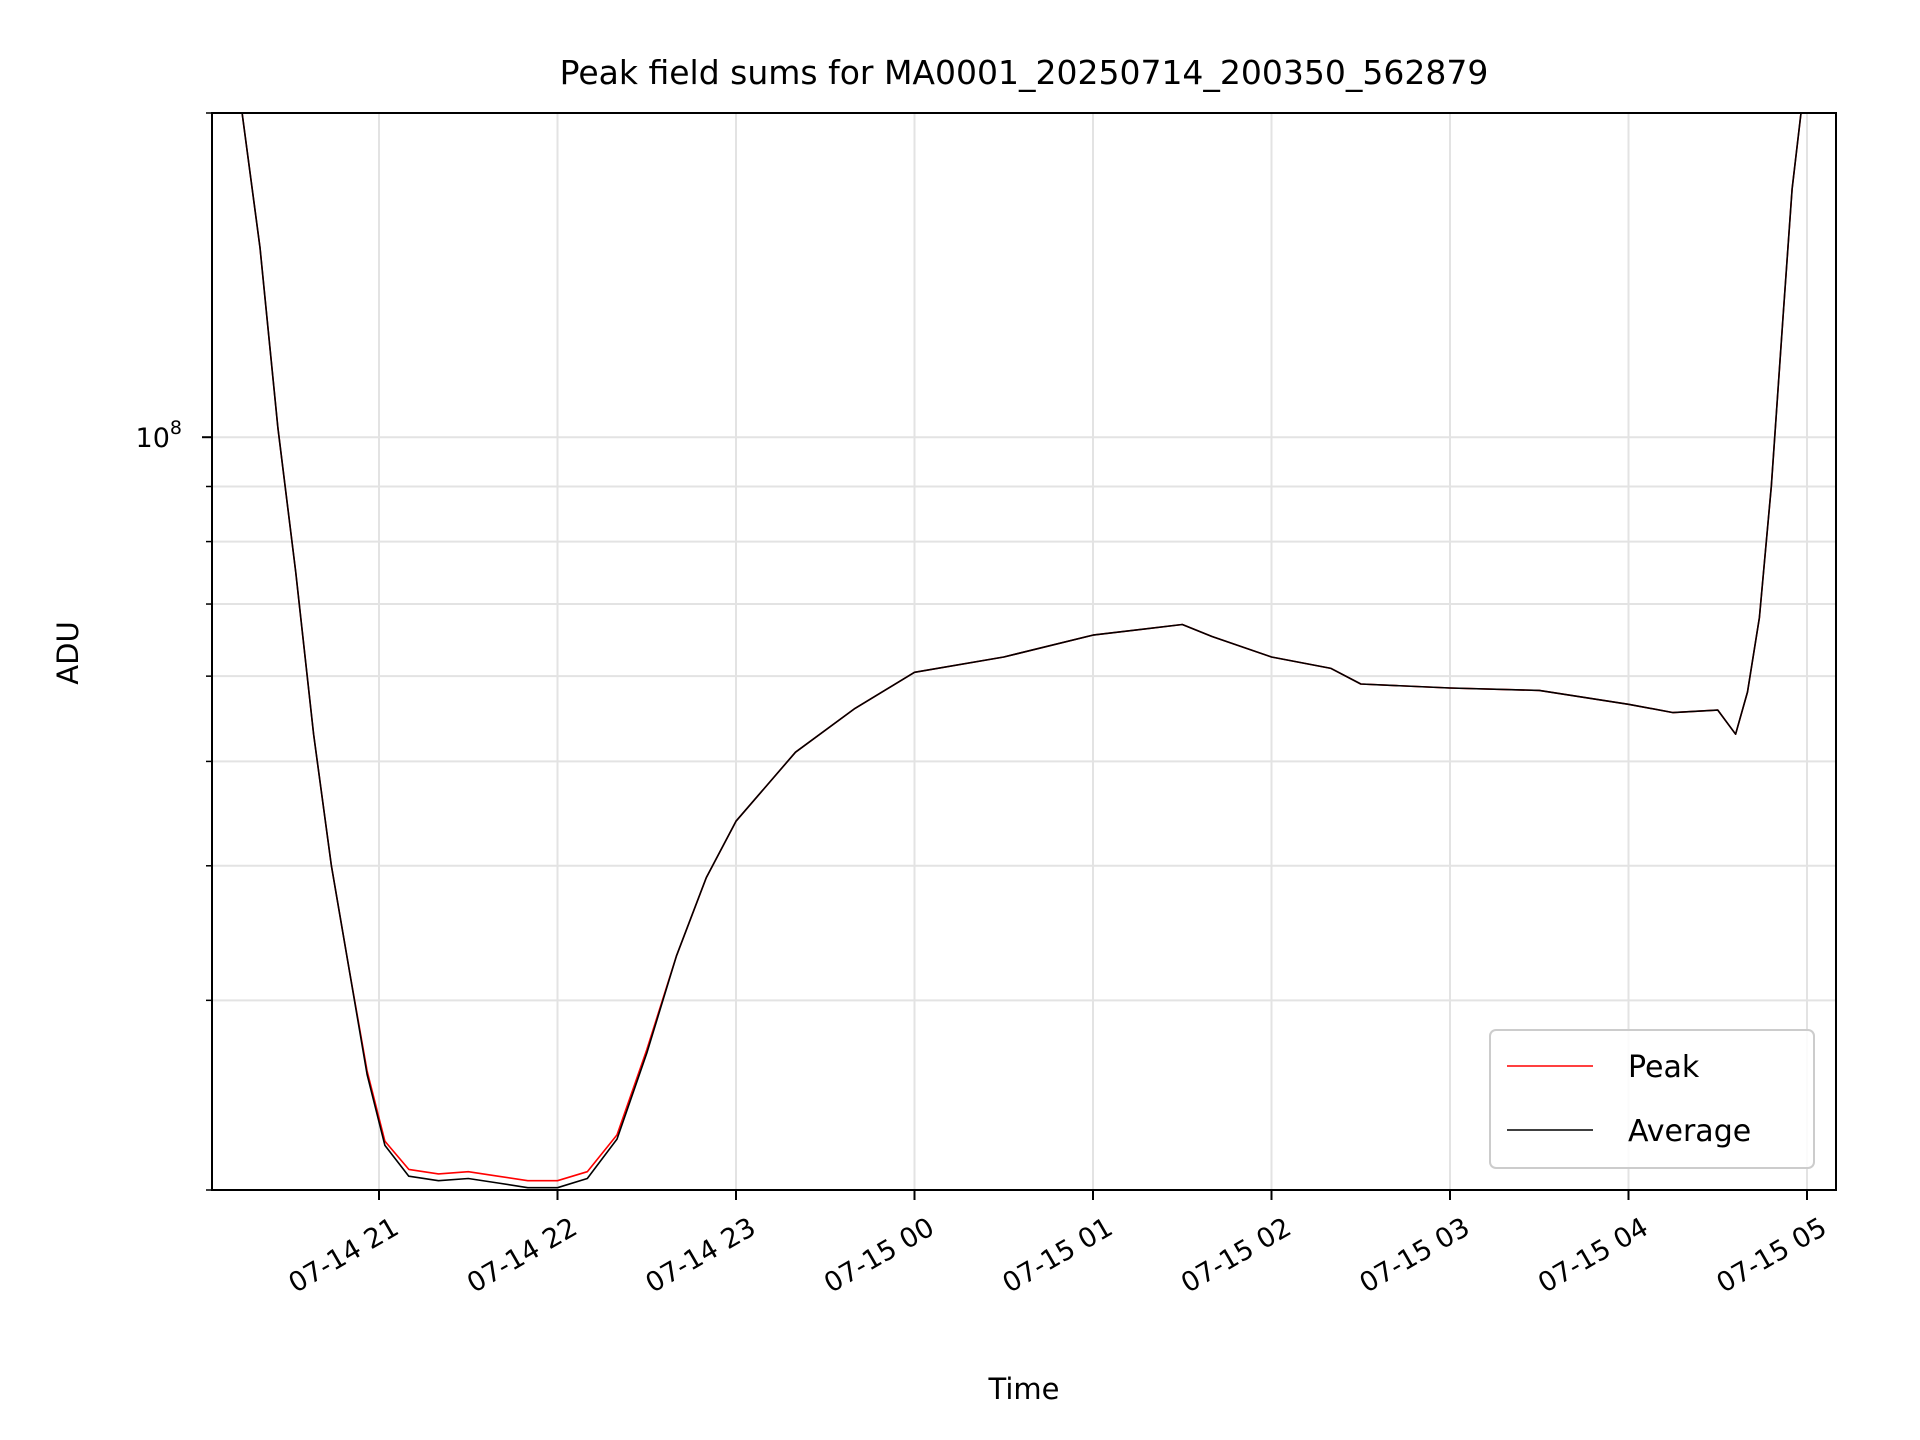 Image resolution: width=1920 pixels, height=1440 pixels. I want to click on y-axis-ticks: 108, so click(174, 651).